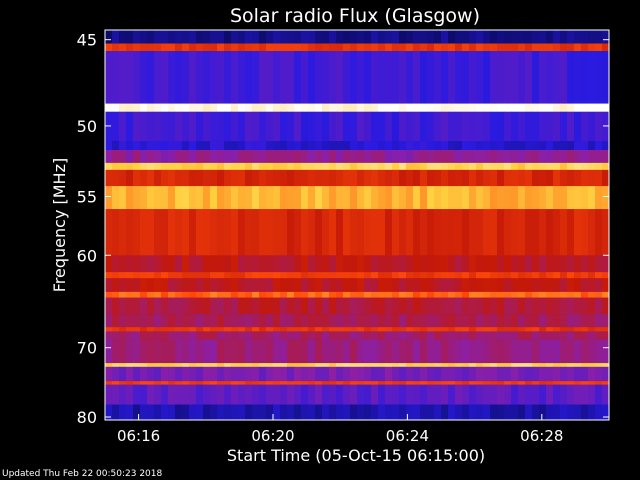 This screenshot has width=640, height=480. I want to click on y-tick-label: 60, so click(87, 255).